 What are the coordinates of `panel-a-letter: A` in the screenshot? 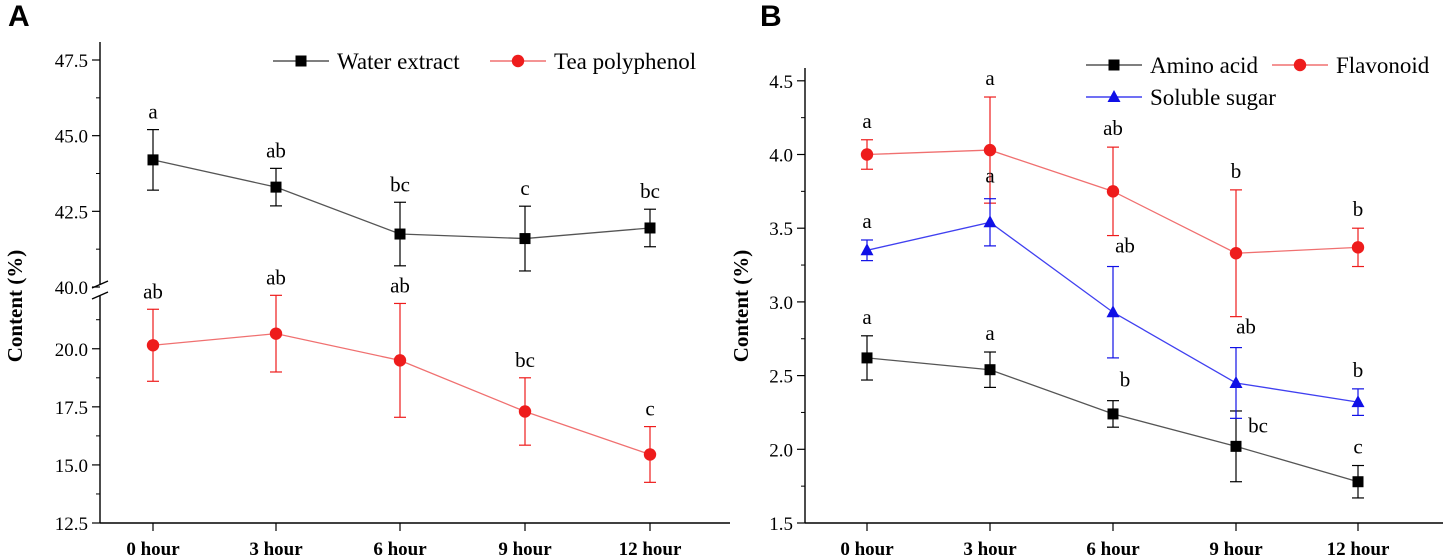 It's located at (19, 16).